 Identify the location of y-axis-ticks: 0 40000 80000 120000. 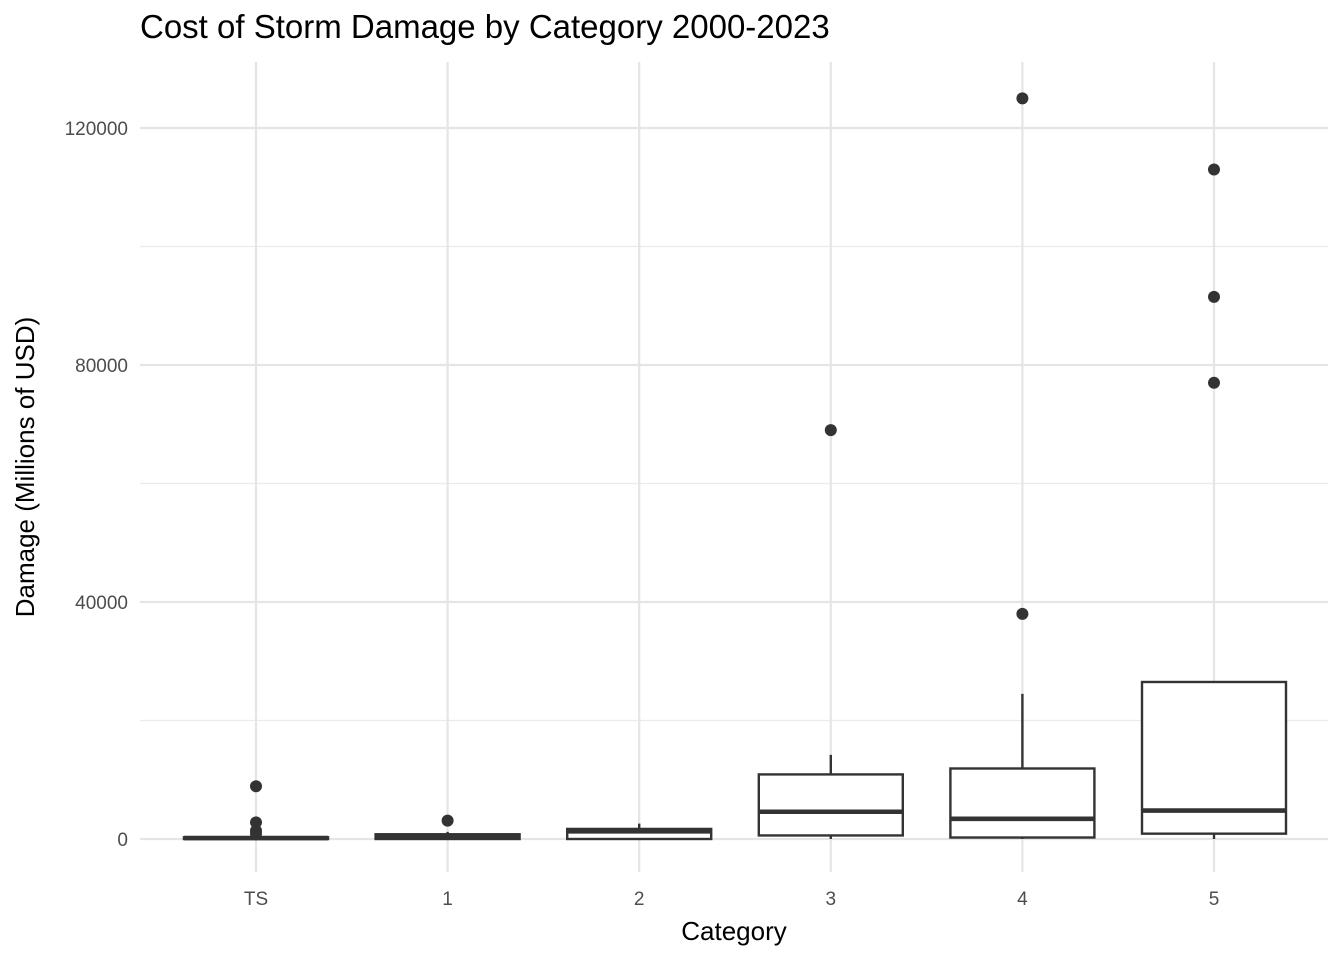
(96, 485).